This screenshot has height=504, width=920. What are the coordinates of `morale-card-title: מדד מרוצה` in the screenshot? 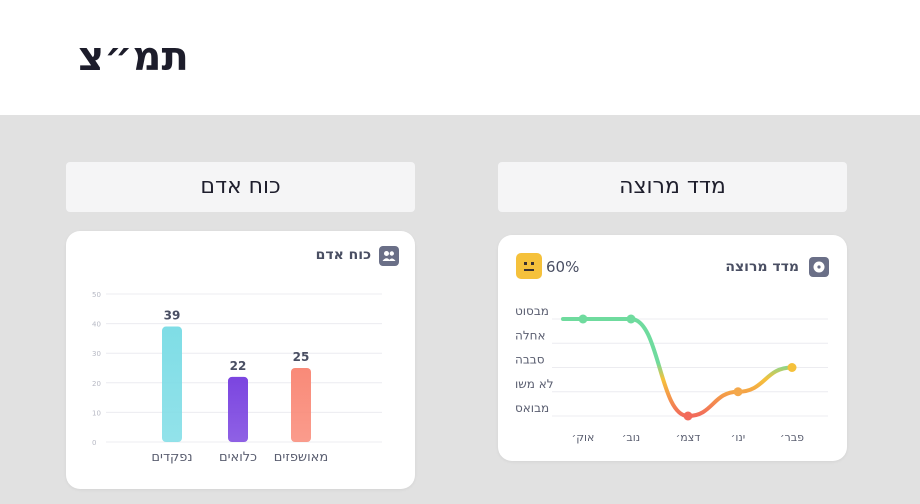 It's located at (762, 267).